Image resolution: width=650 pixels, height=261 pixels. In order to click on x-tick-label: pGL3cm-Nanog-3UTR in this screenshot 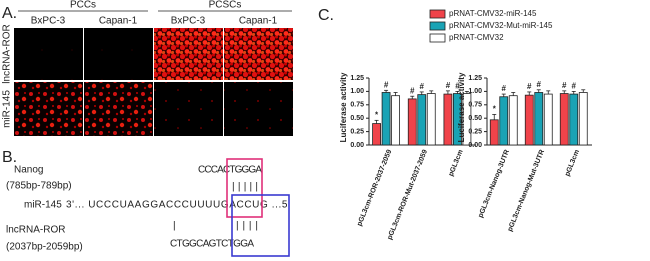, I will do `click(494, 184)`.